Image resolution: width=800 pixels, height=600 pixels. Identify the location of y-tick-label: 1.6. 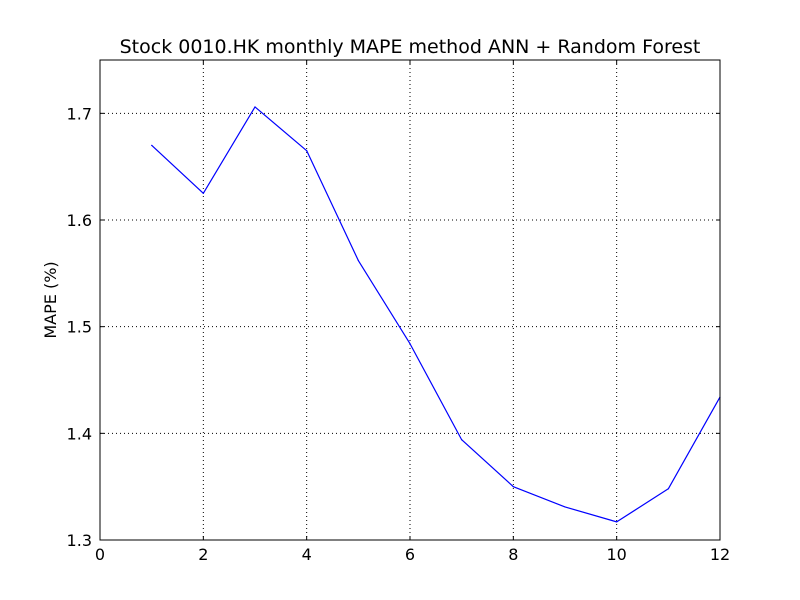
(79, 220).